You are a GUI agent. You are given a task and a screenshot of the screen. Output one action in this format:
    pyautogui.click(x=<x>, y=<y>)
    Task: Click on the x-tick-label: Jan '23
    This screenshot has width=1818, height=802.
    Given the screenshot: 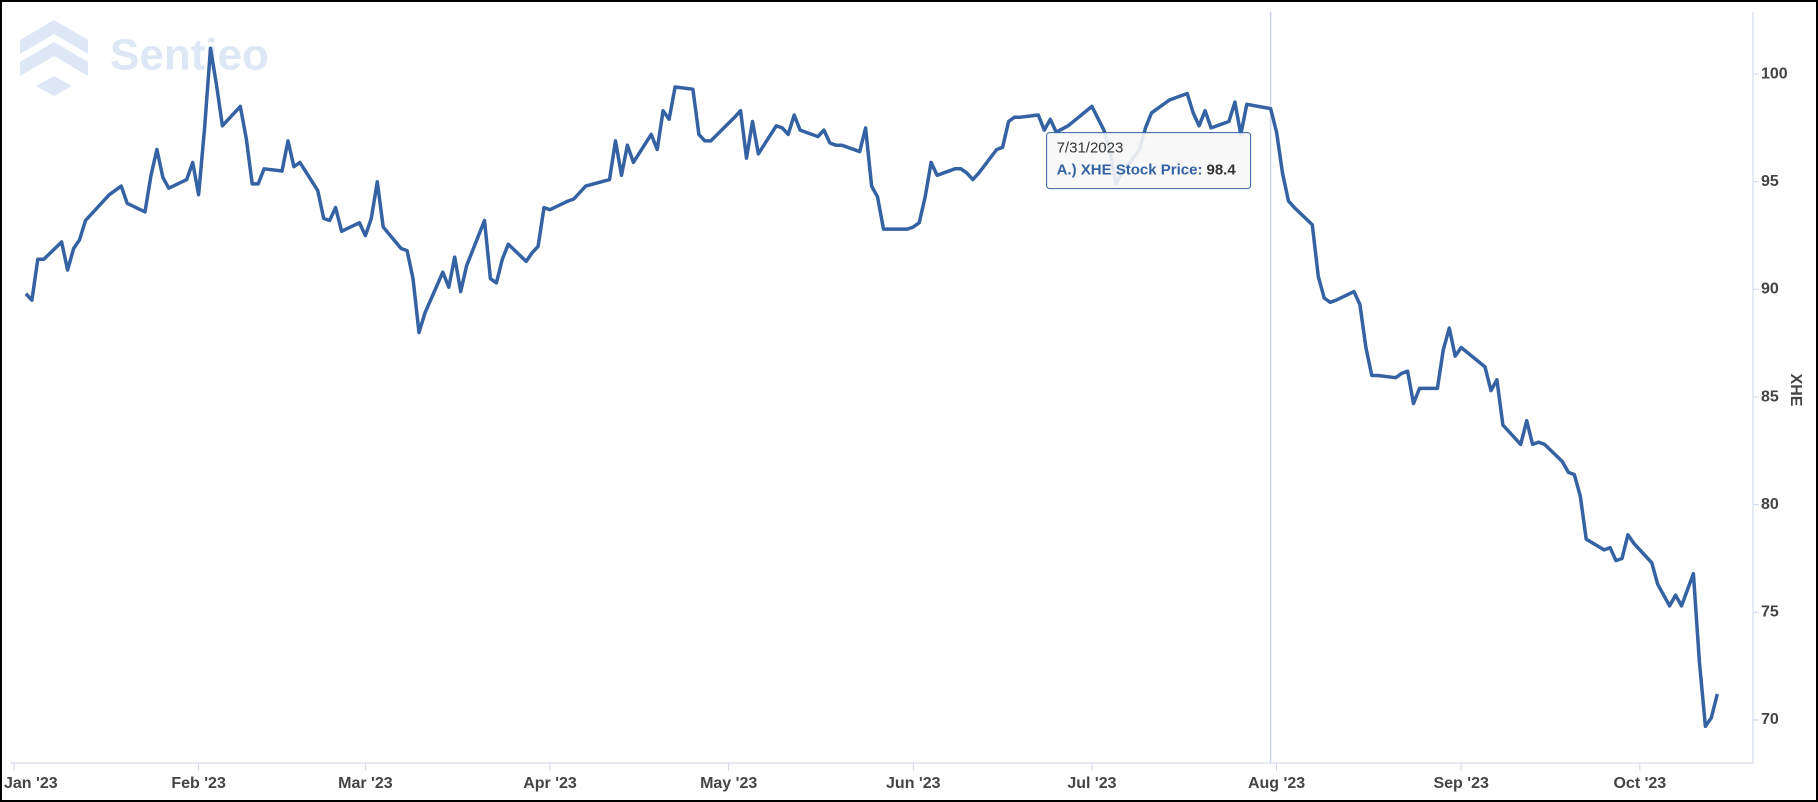 What is the action you would take?
    pyautogui.click(x=31, y=783)
    